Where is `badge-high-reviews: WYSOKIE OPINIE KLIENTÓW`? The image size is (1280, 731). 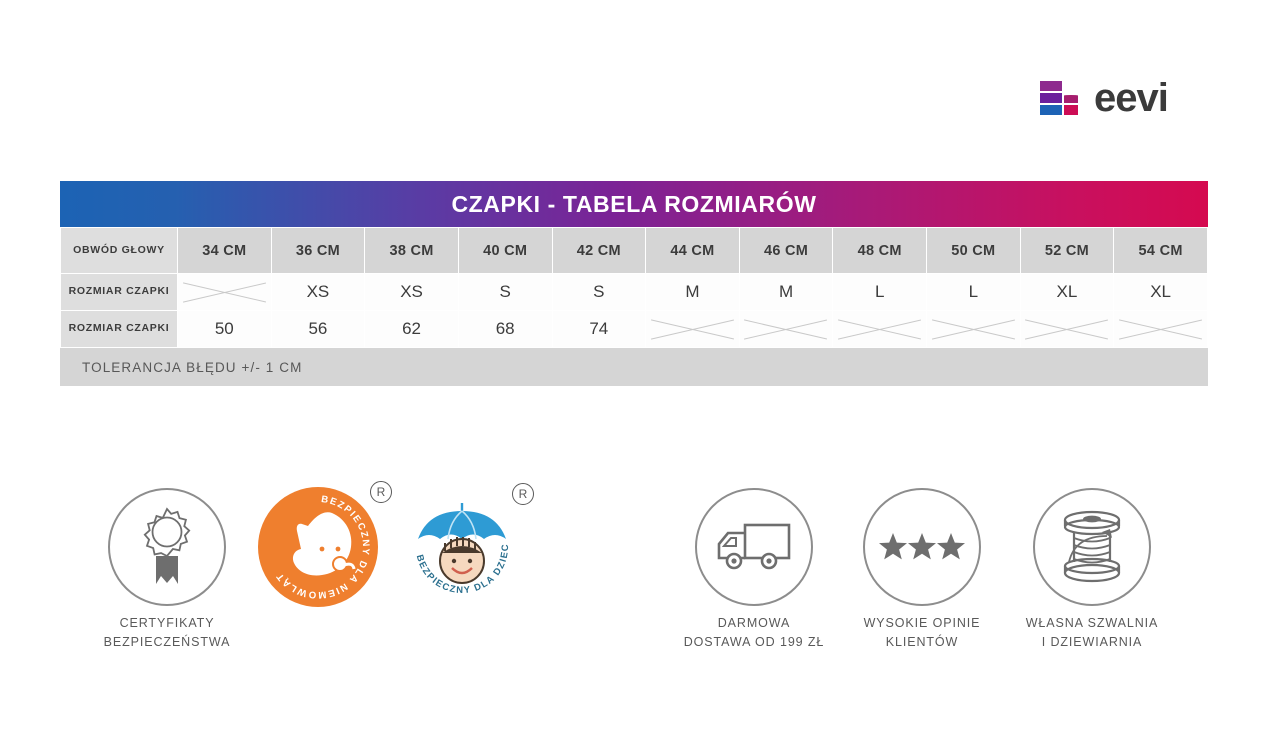 badge-high-reviews: WYSOKIE OPINIE KLIENTÓW is located at coordinates (922, 569).